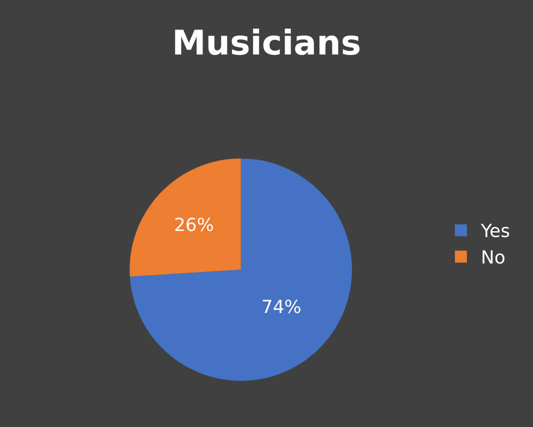 The width and height of the screenshot is (533, 427). Describe the element at coordinates (194, 225) in the screenshot. I see `data-label: 26%` at that location.